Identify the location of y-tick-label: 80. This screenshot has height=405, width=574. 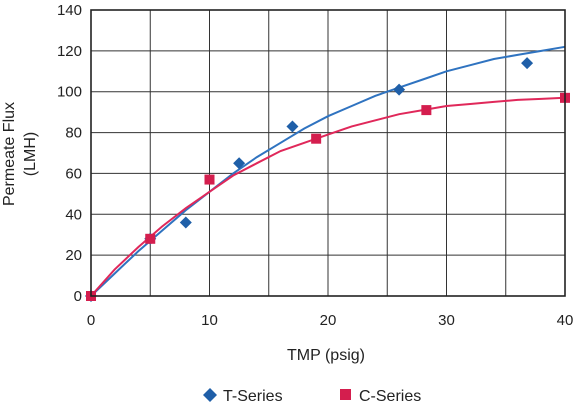
(73, 133).